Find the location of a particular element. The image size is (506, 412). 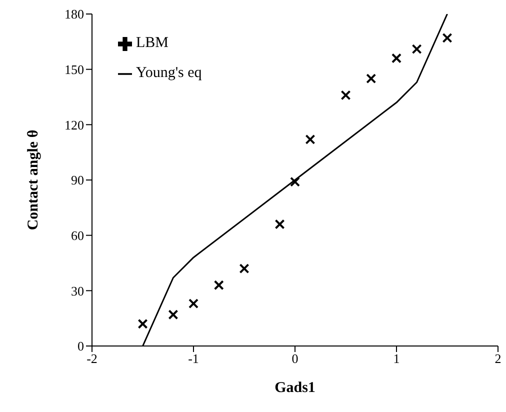

x-tick-label: 0 is located at coordinates (295, 358).